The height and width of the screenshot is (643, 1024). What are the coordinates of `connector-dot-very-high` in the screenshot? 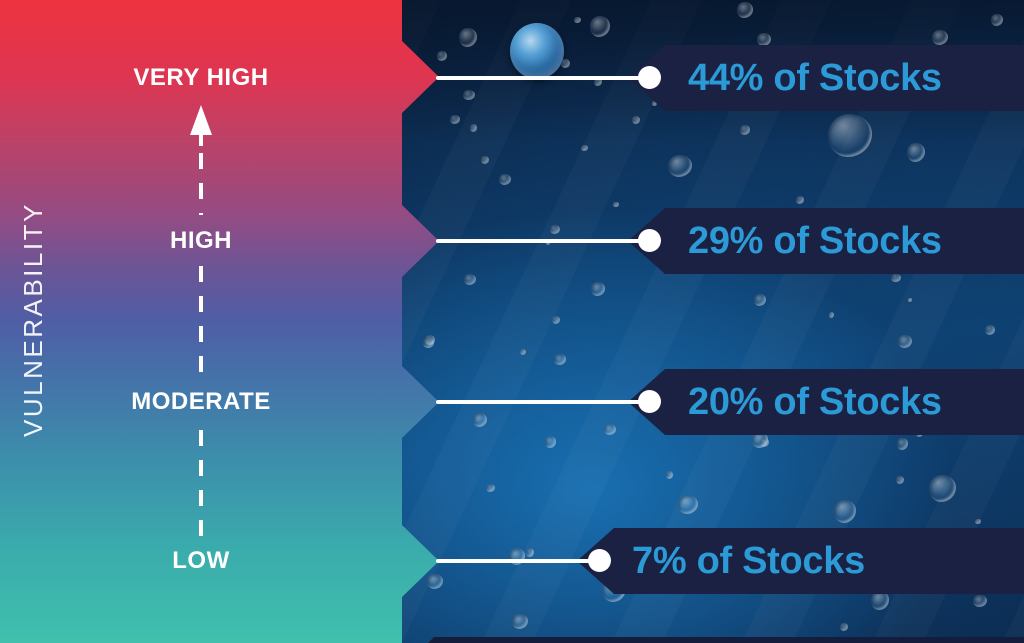 It's located at (649, 77).